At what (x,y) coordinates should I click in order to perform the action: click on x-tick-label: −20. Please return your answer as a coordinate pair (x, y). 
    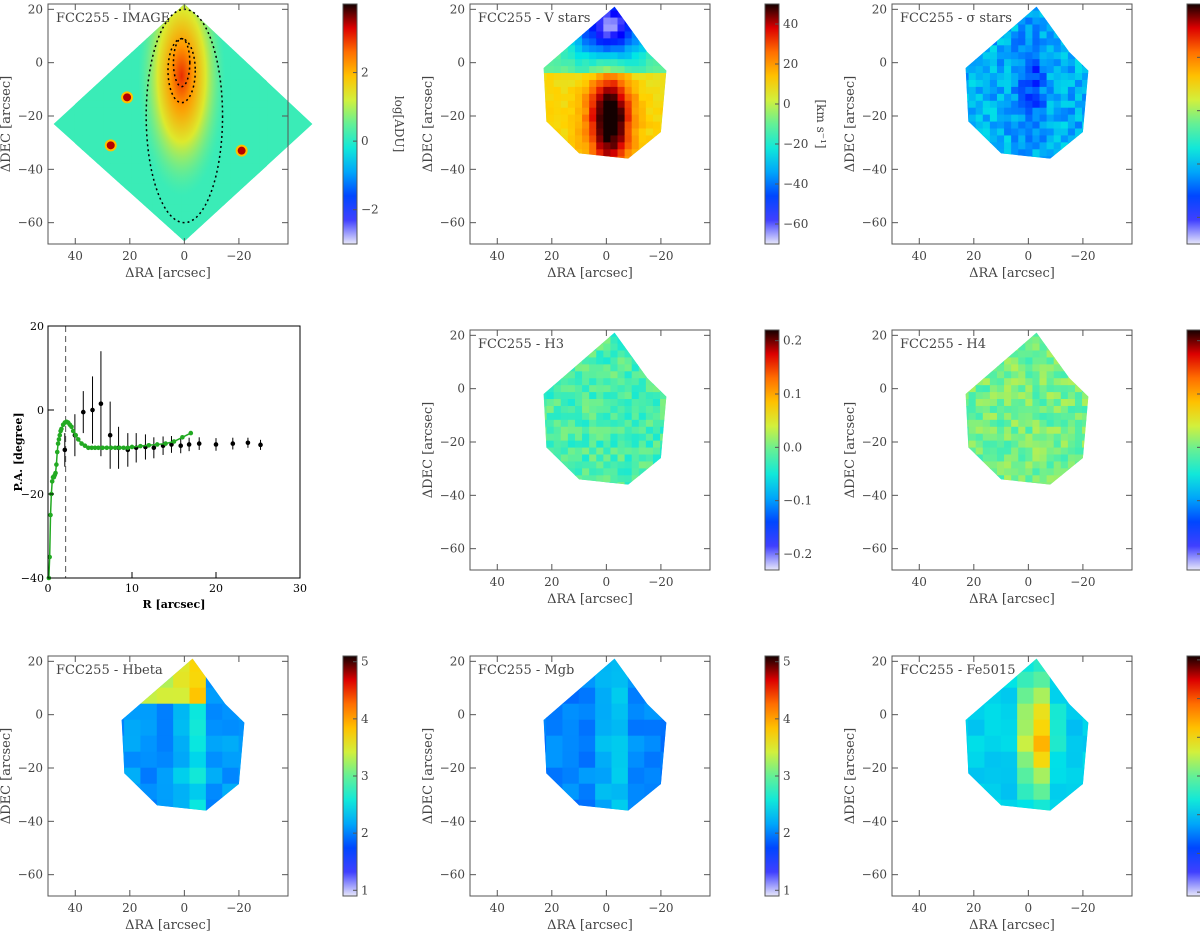
    Looking at the image, I should click on (660, 582).